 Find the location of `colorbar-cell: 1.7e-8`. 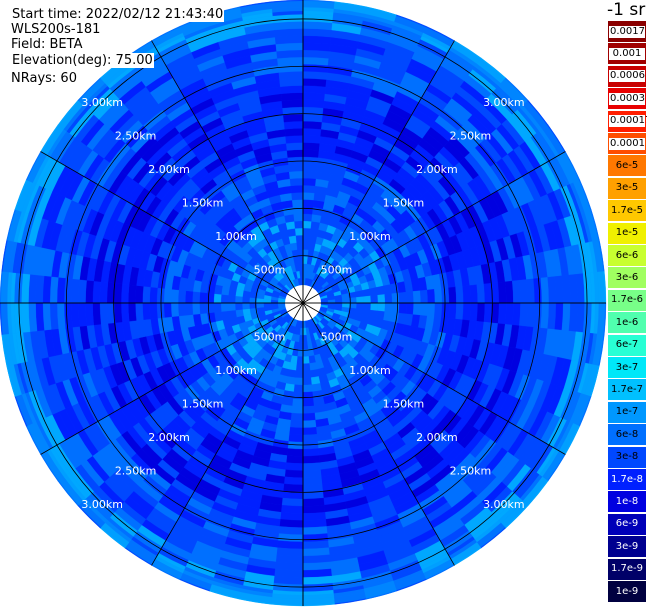

colorbar-cell: 1.7e-8 is located at coordinates (627, 479).